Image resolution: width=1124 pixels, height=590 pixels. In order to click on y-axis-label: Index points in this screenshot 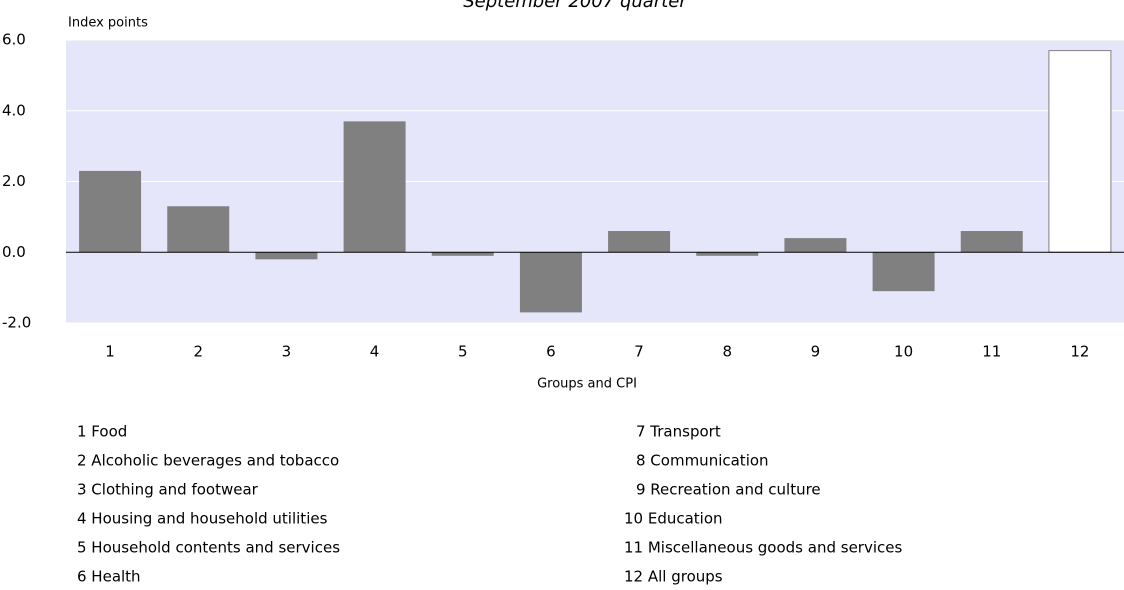, I will do `click(108, 23)`.